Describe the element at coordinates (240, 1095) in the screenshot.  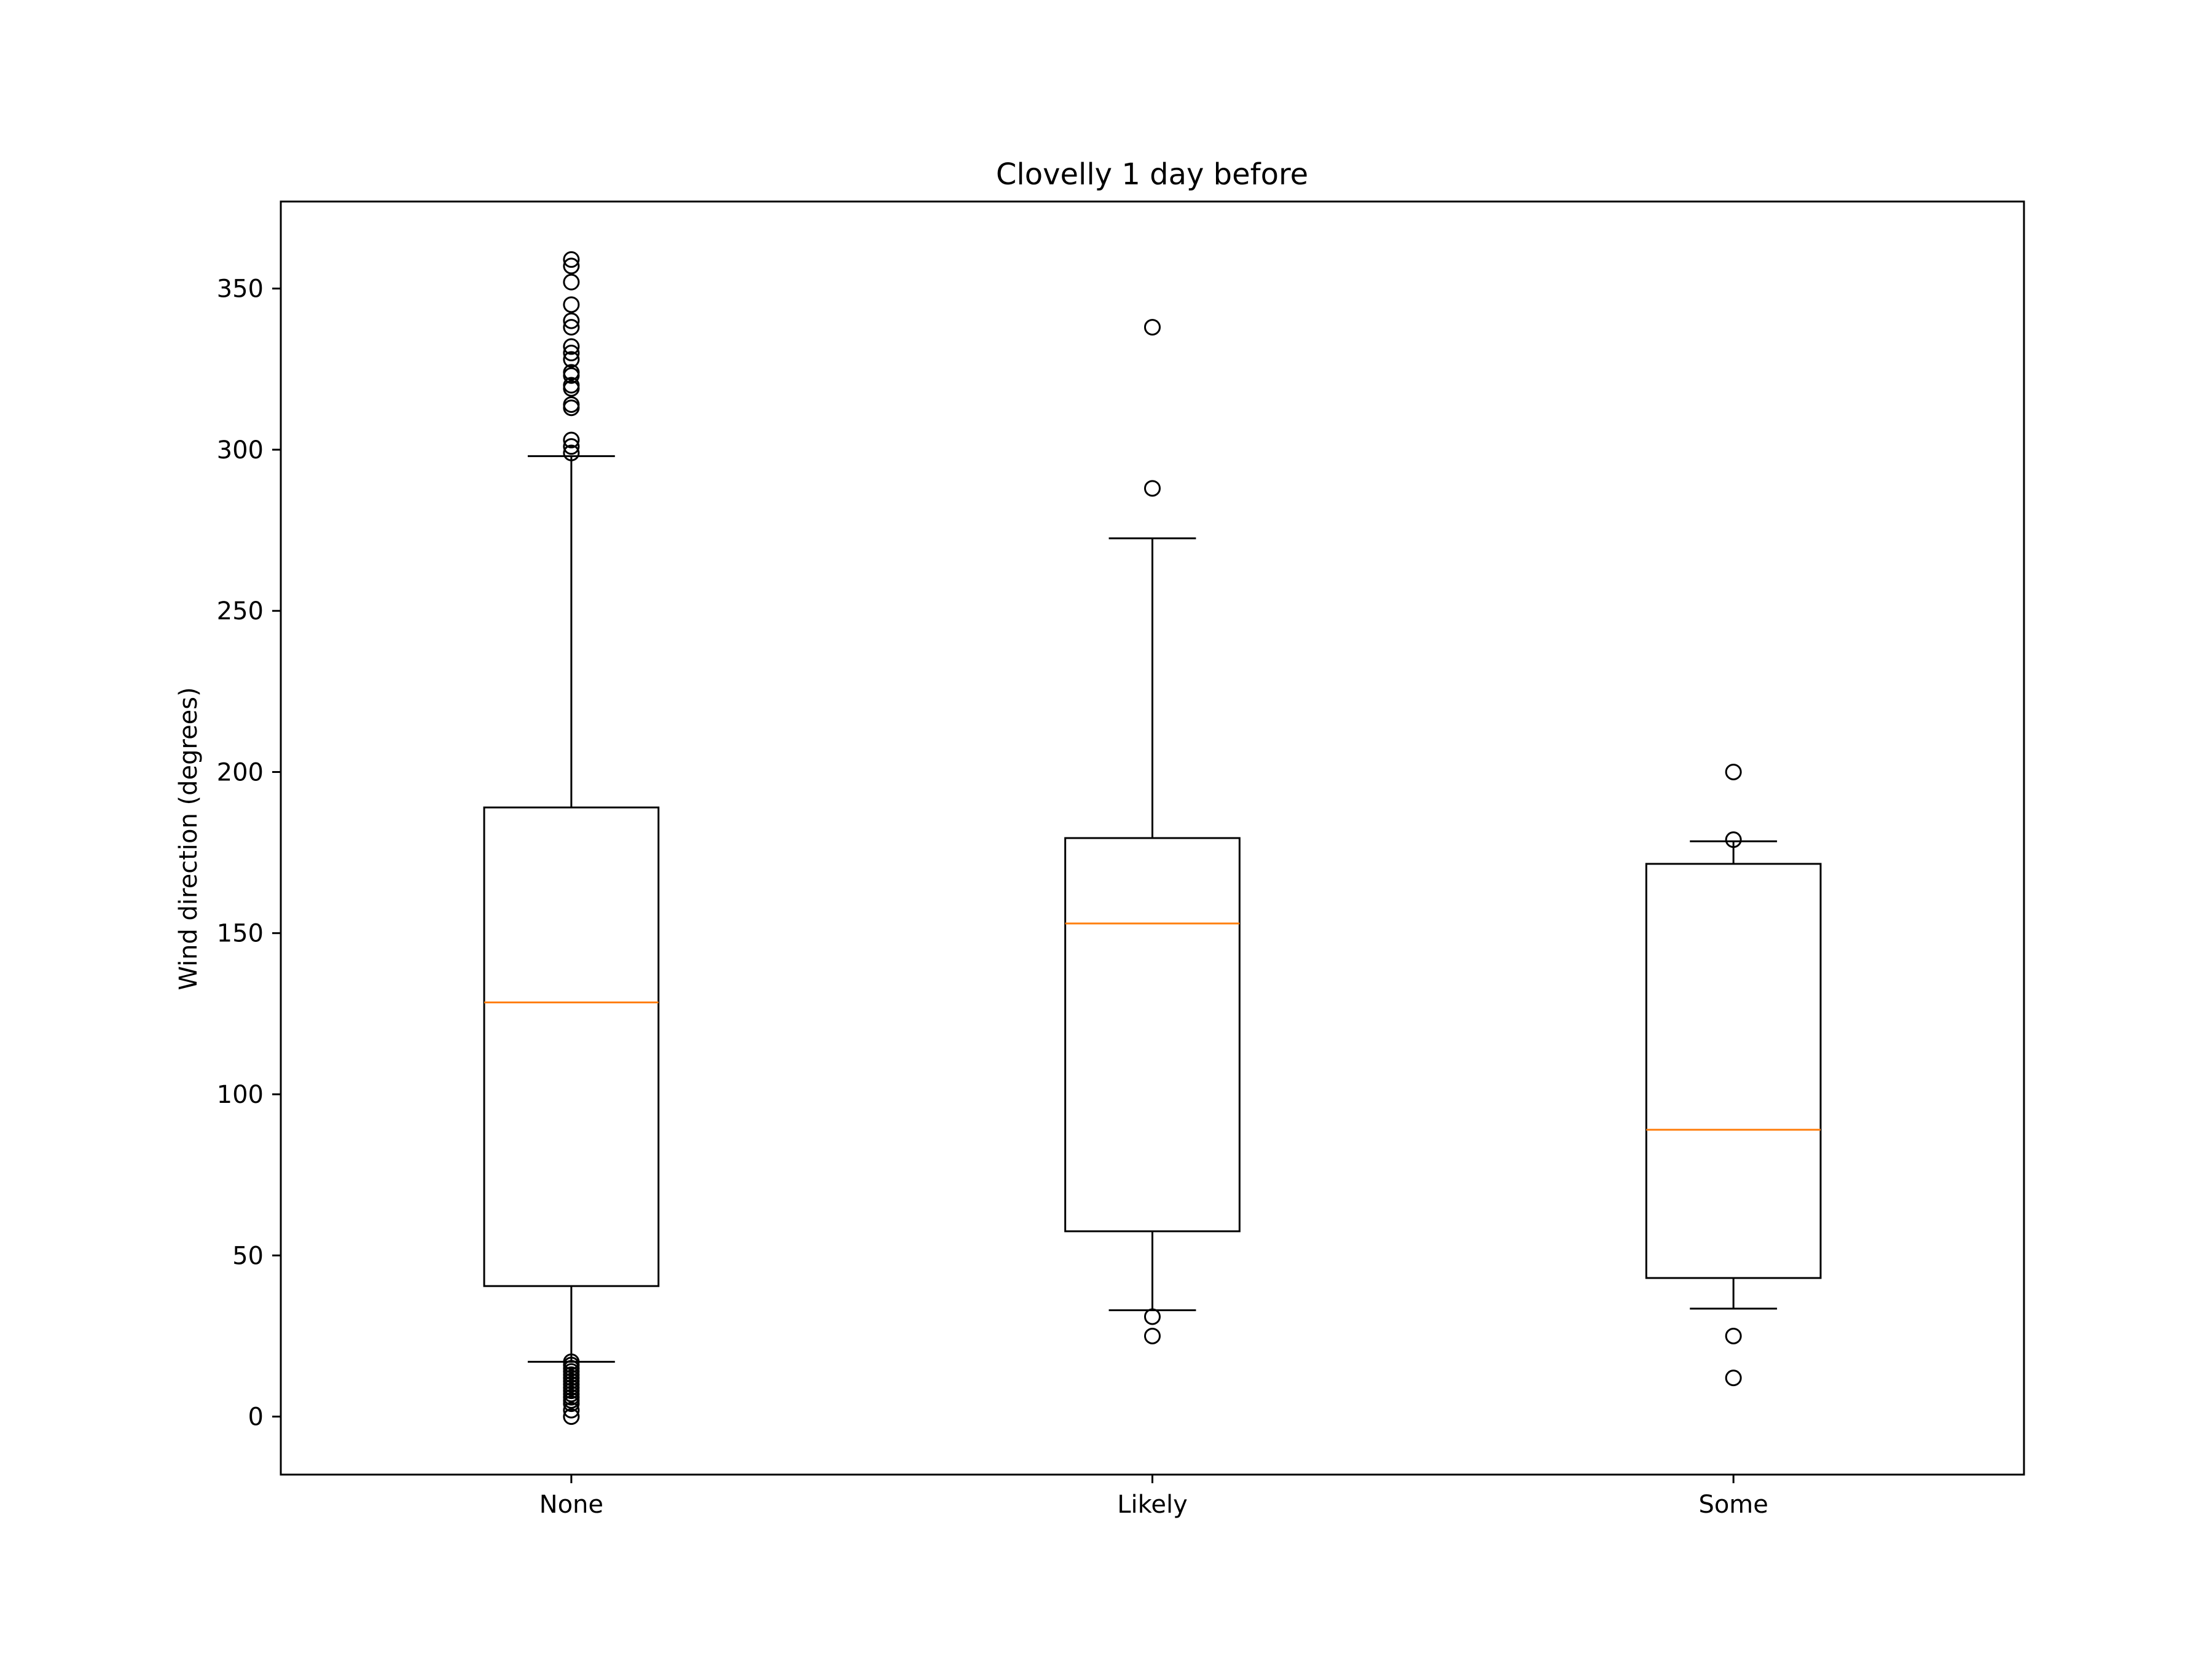
I see `y-tick-label: 100` at that location.